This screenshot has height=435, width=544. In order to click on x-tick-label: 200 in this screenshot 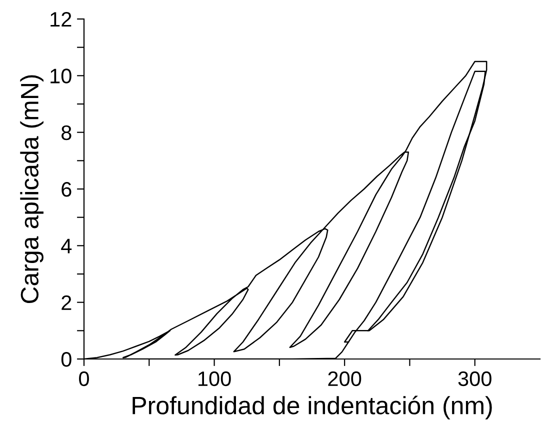, I will do `click(345, 378)`.